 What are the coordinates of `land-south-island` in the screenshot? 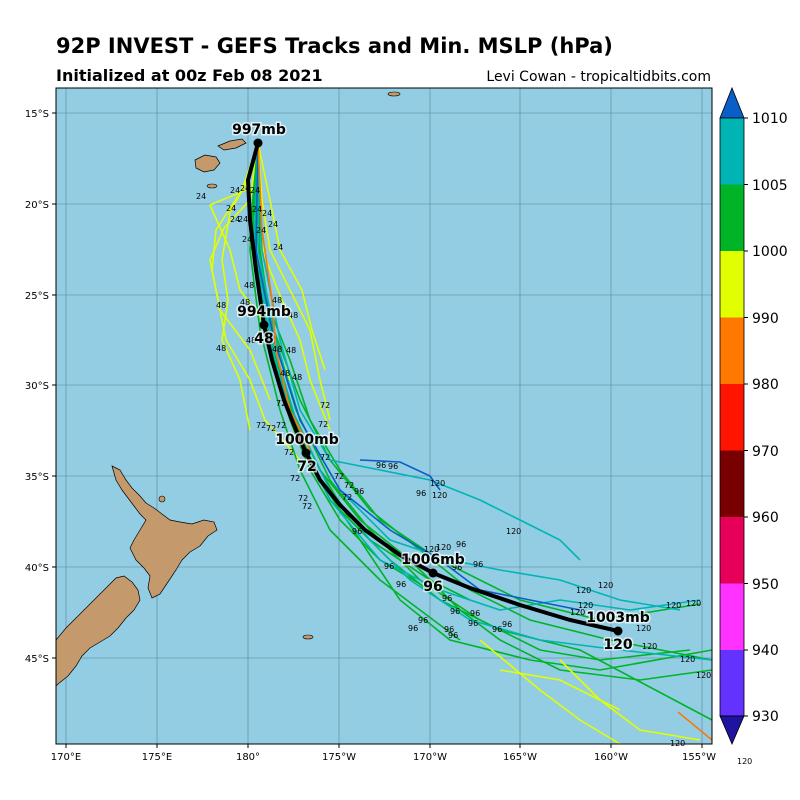 It's located at (98, 631).